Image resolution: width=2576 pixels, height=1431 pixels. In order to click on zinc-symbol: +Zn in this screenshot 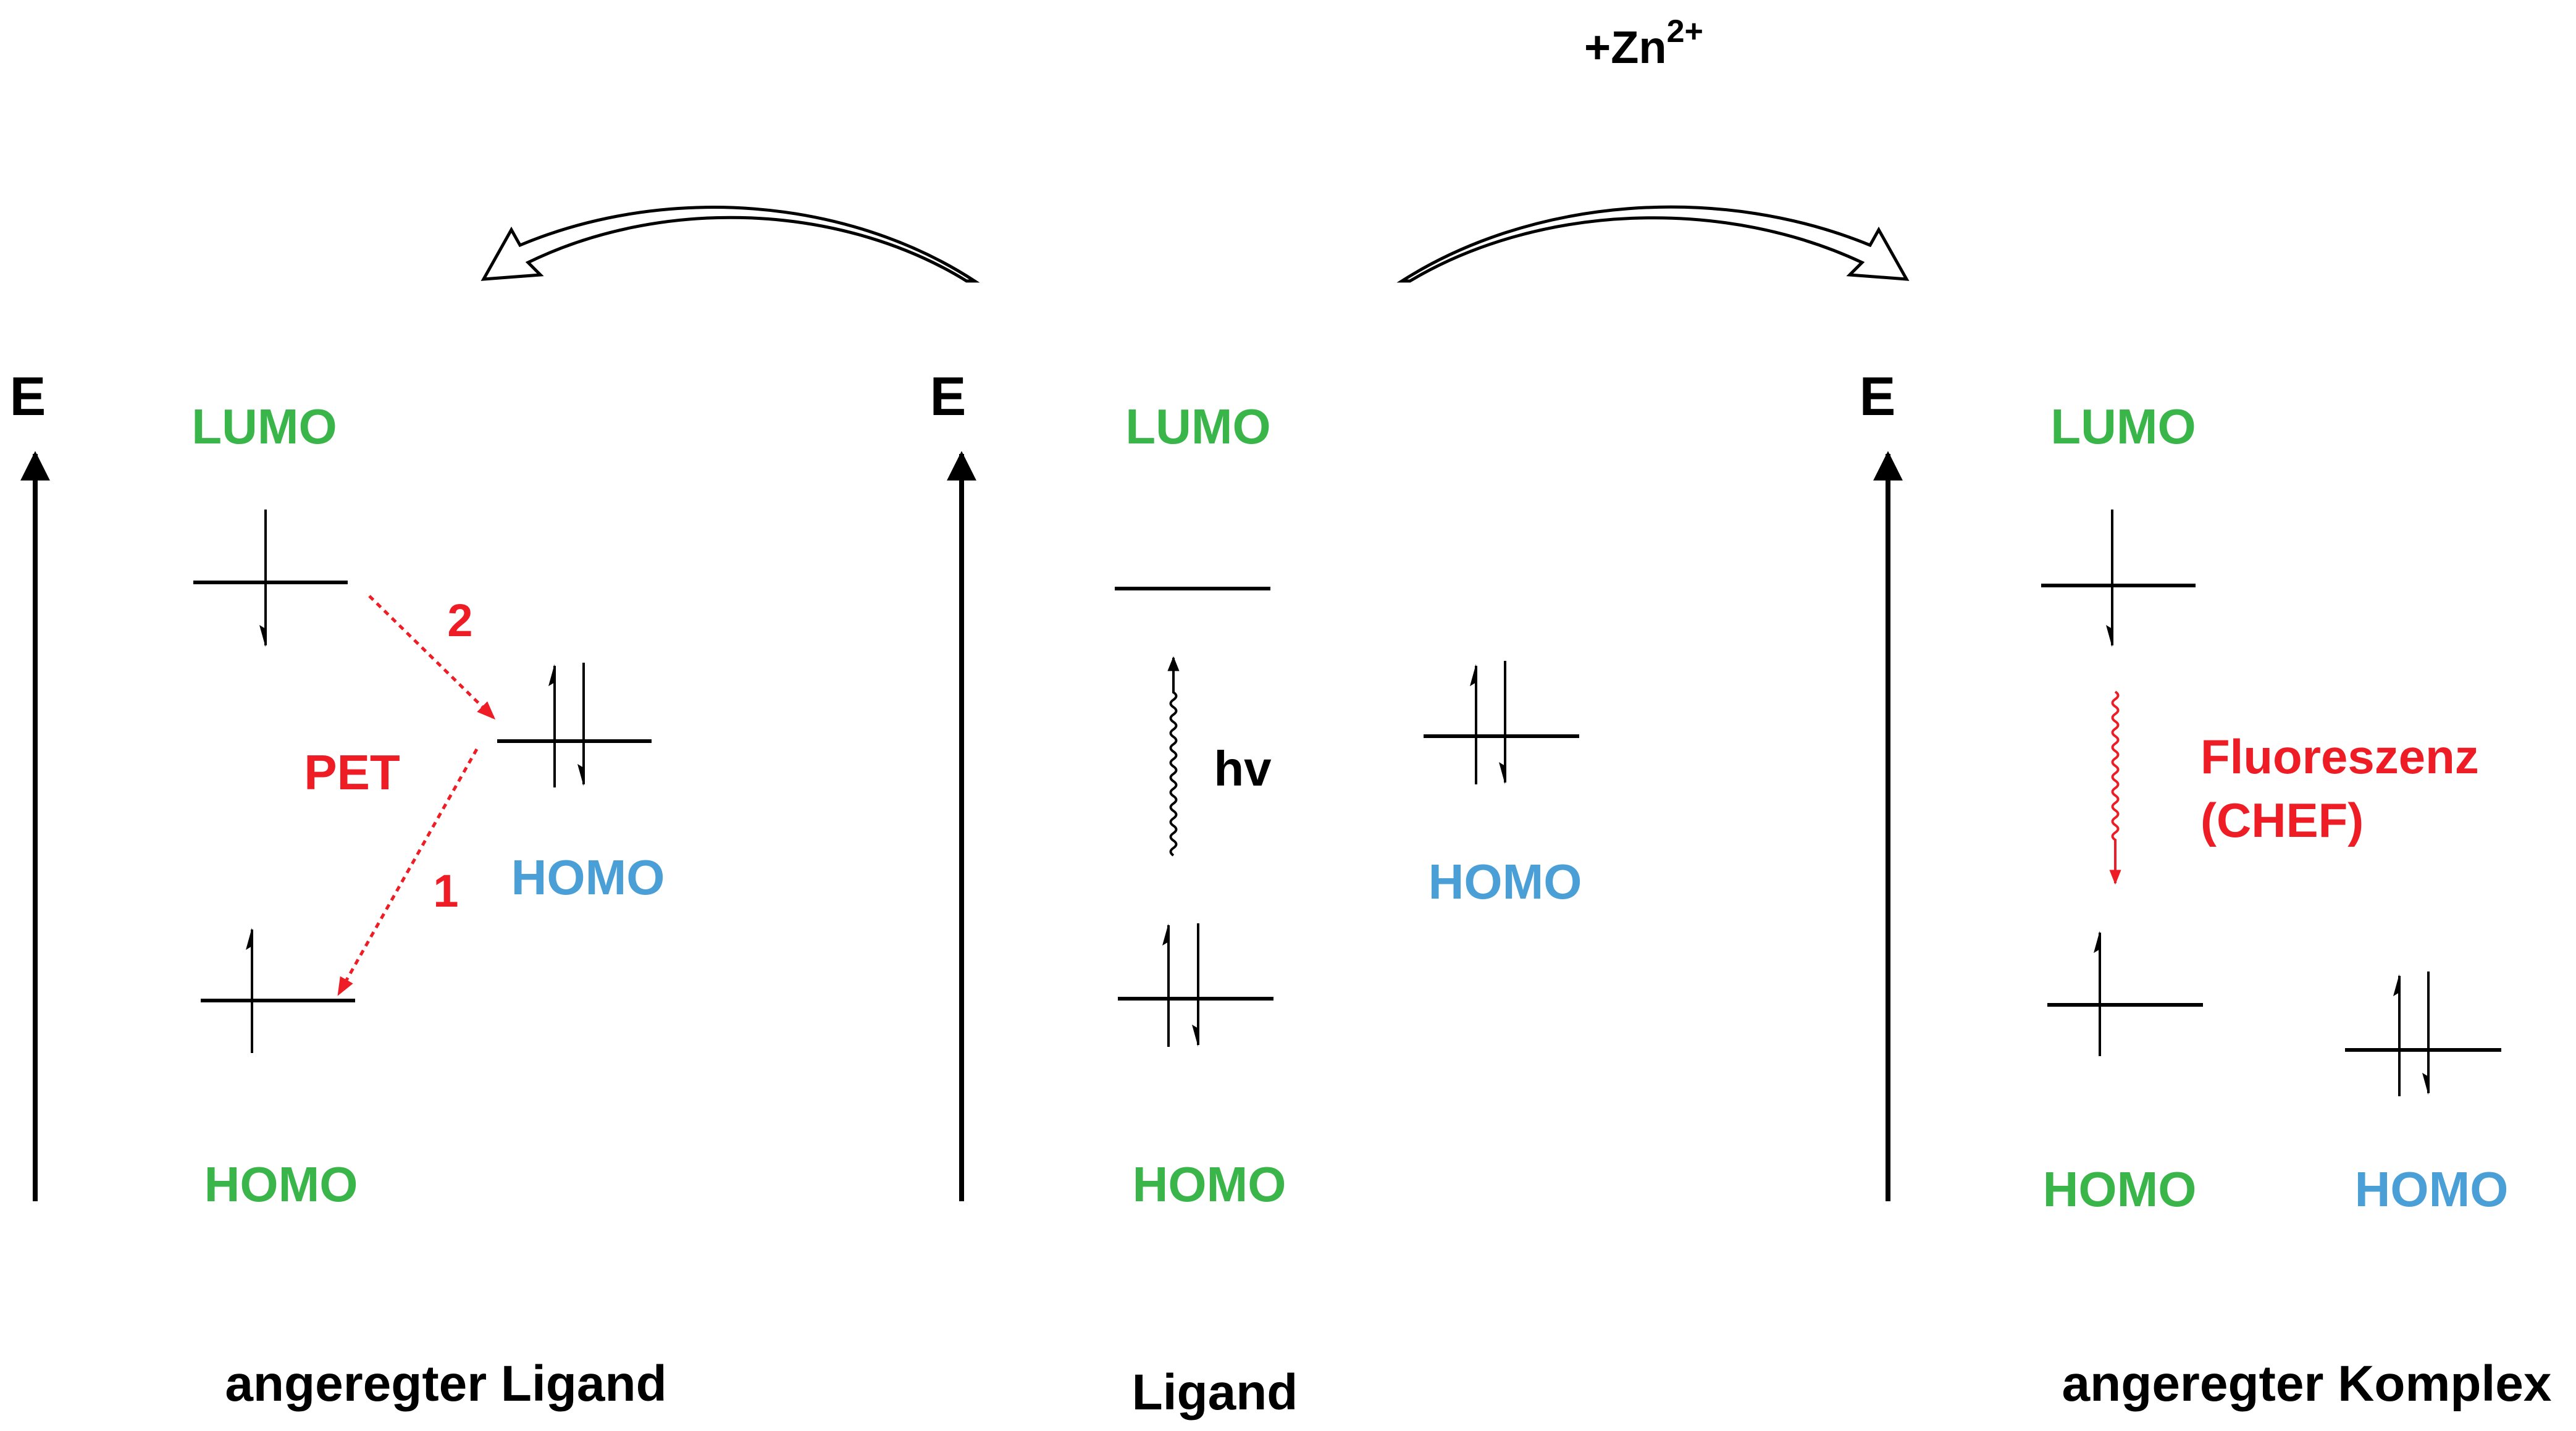, I will do `click(1626, 48)`.